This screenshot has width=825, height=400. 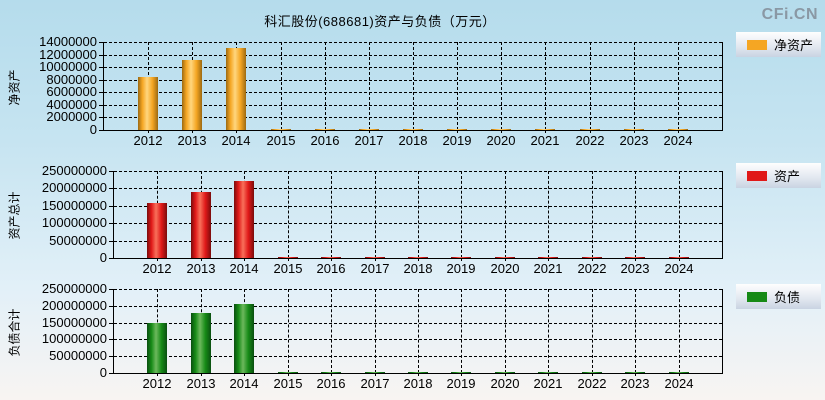 I want to click on legend: 资产, so click(x=778, y=175).